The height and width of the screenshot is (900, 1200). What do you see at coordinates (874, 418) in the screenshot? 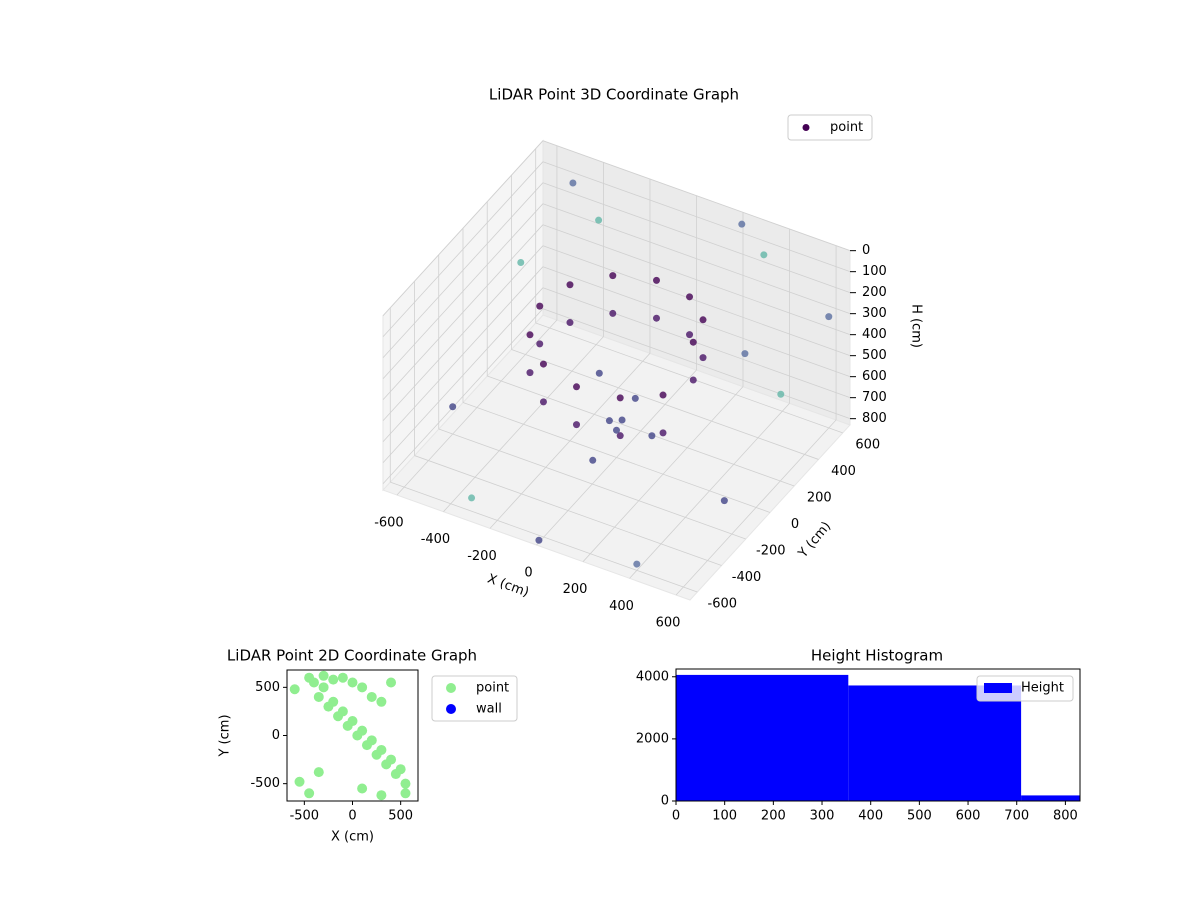
I see `z-tick-label: 800` at bounding box center [874, 418].